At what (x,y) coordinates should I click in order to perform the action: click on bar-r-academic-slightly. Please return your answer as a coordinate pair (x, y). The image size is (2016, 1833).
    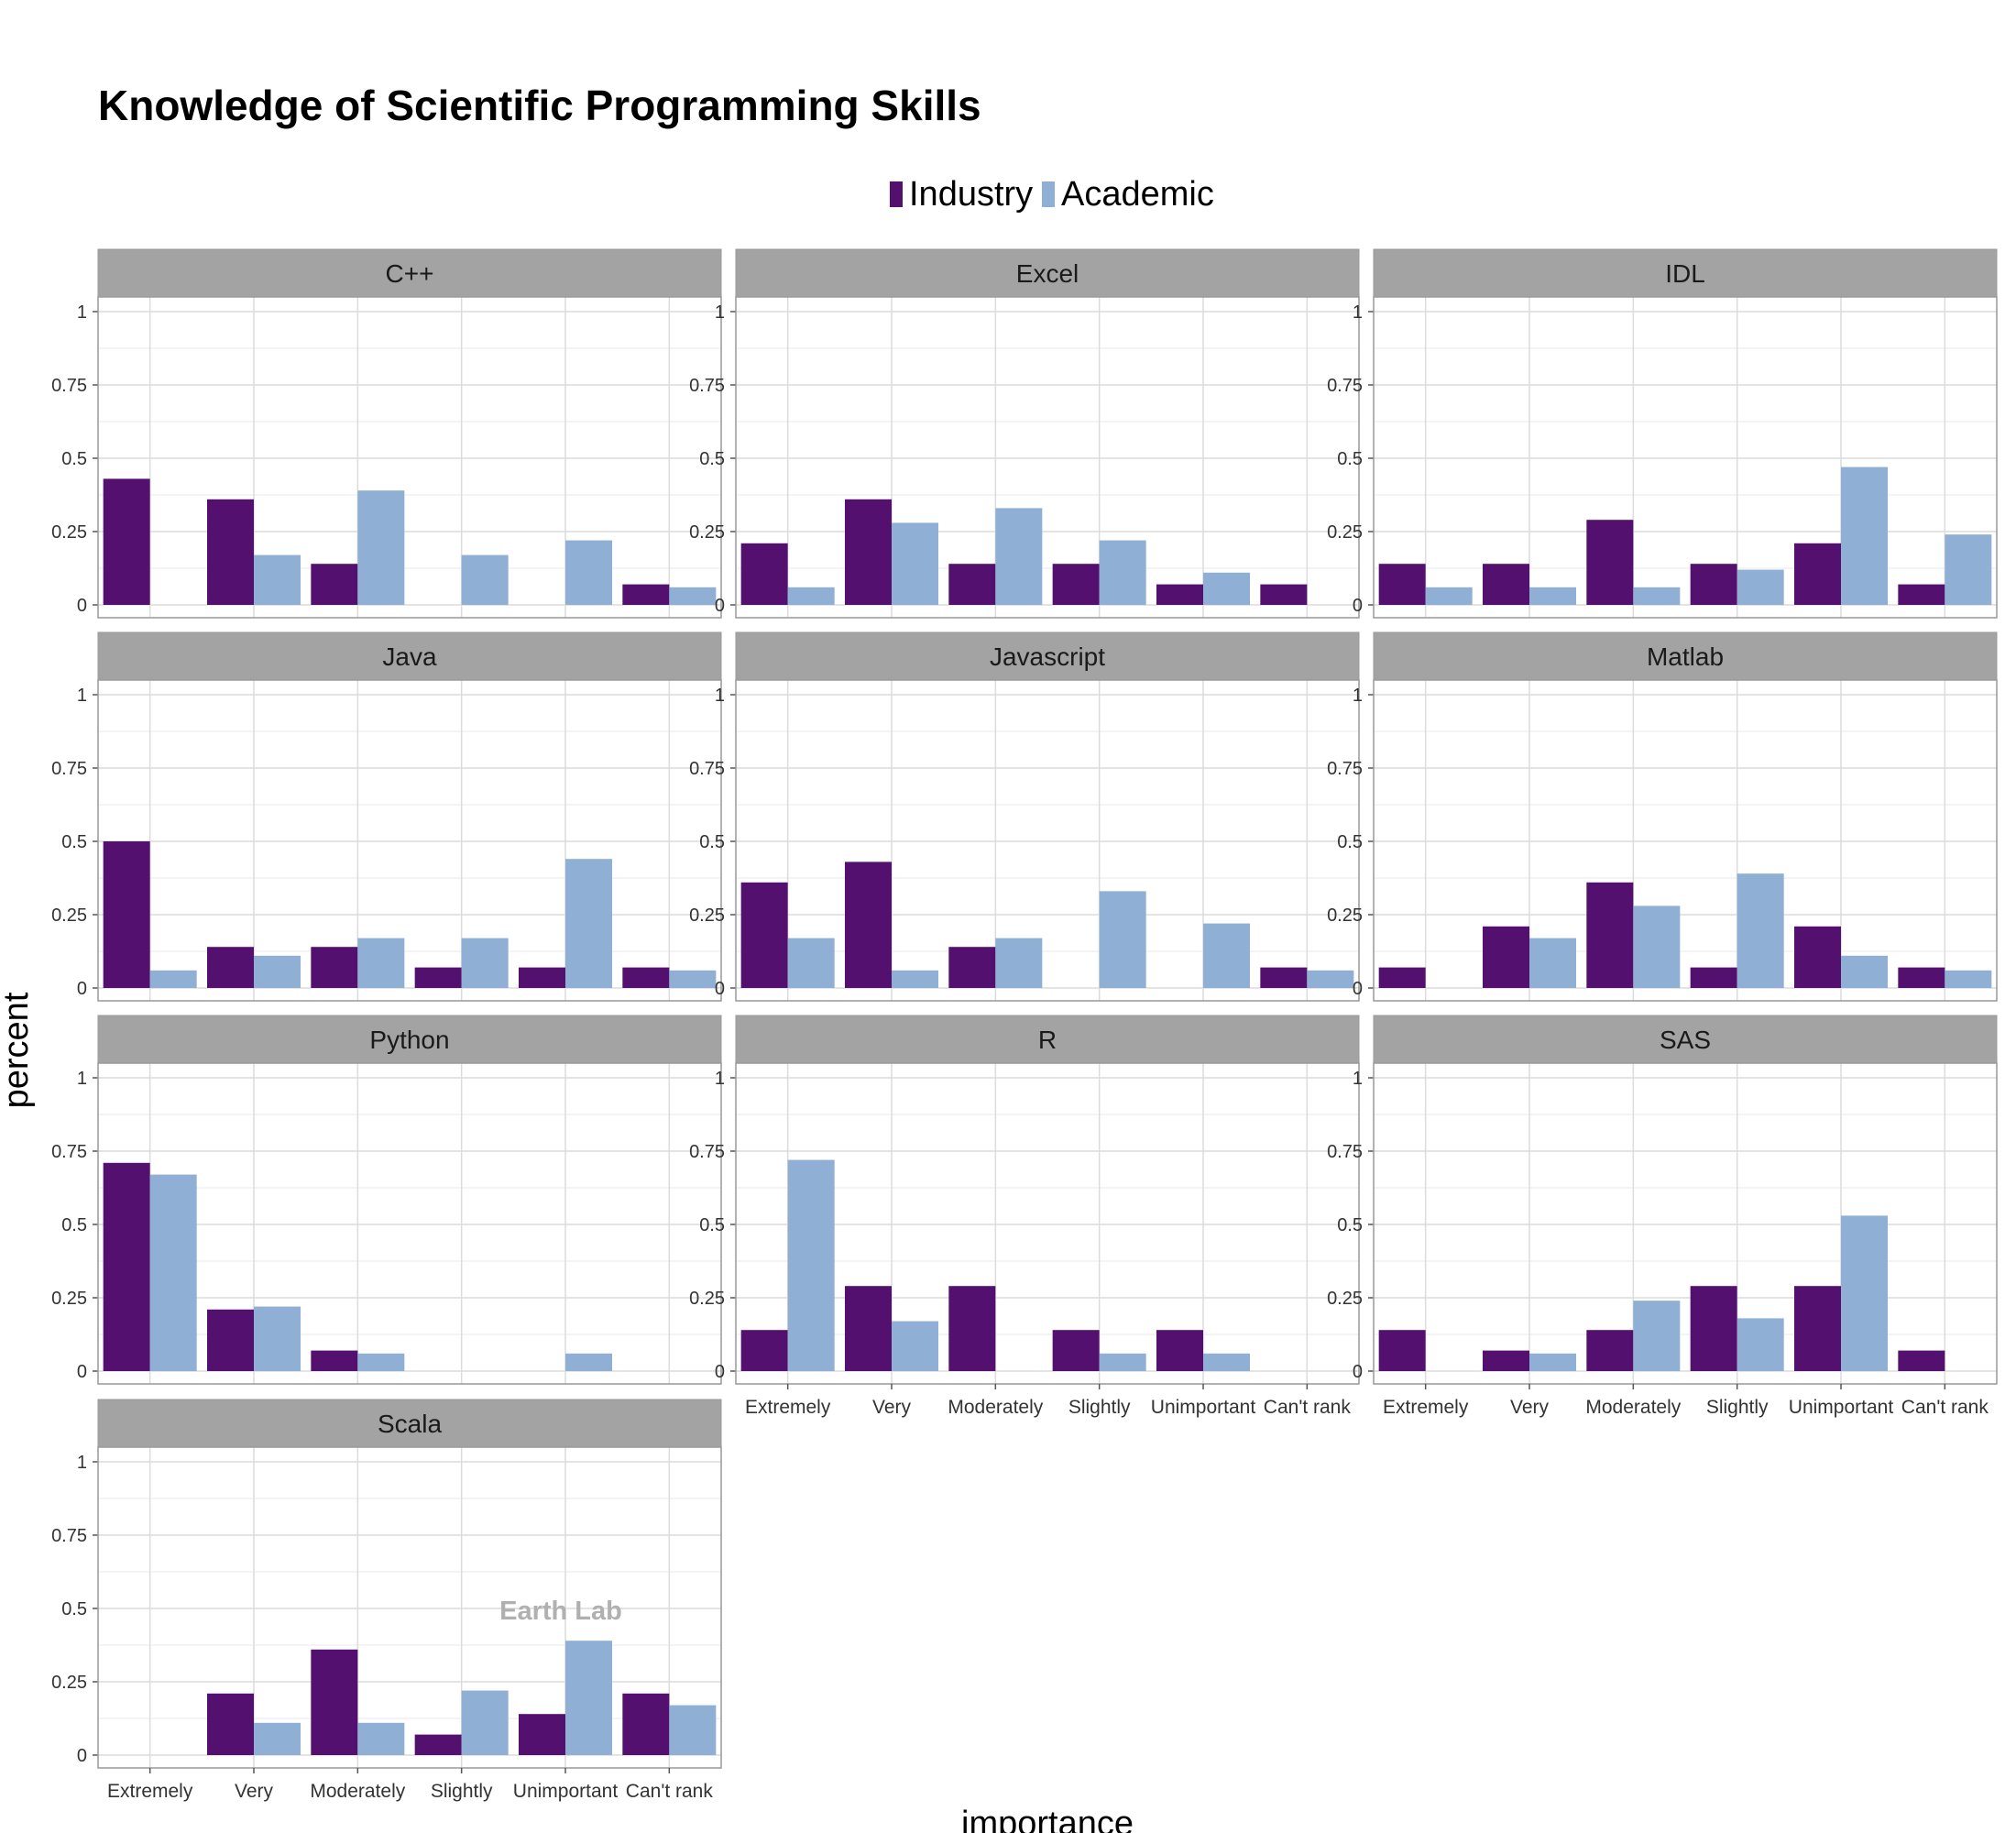
    Looking at the image, I should click on (1122, 1362).